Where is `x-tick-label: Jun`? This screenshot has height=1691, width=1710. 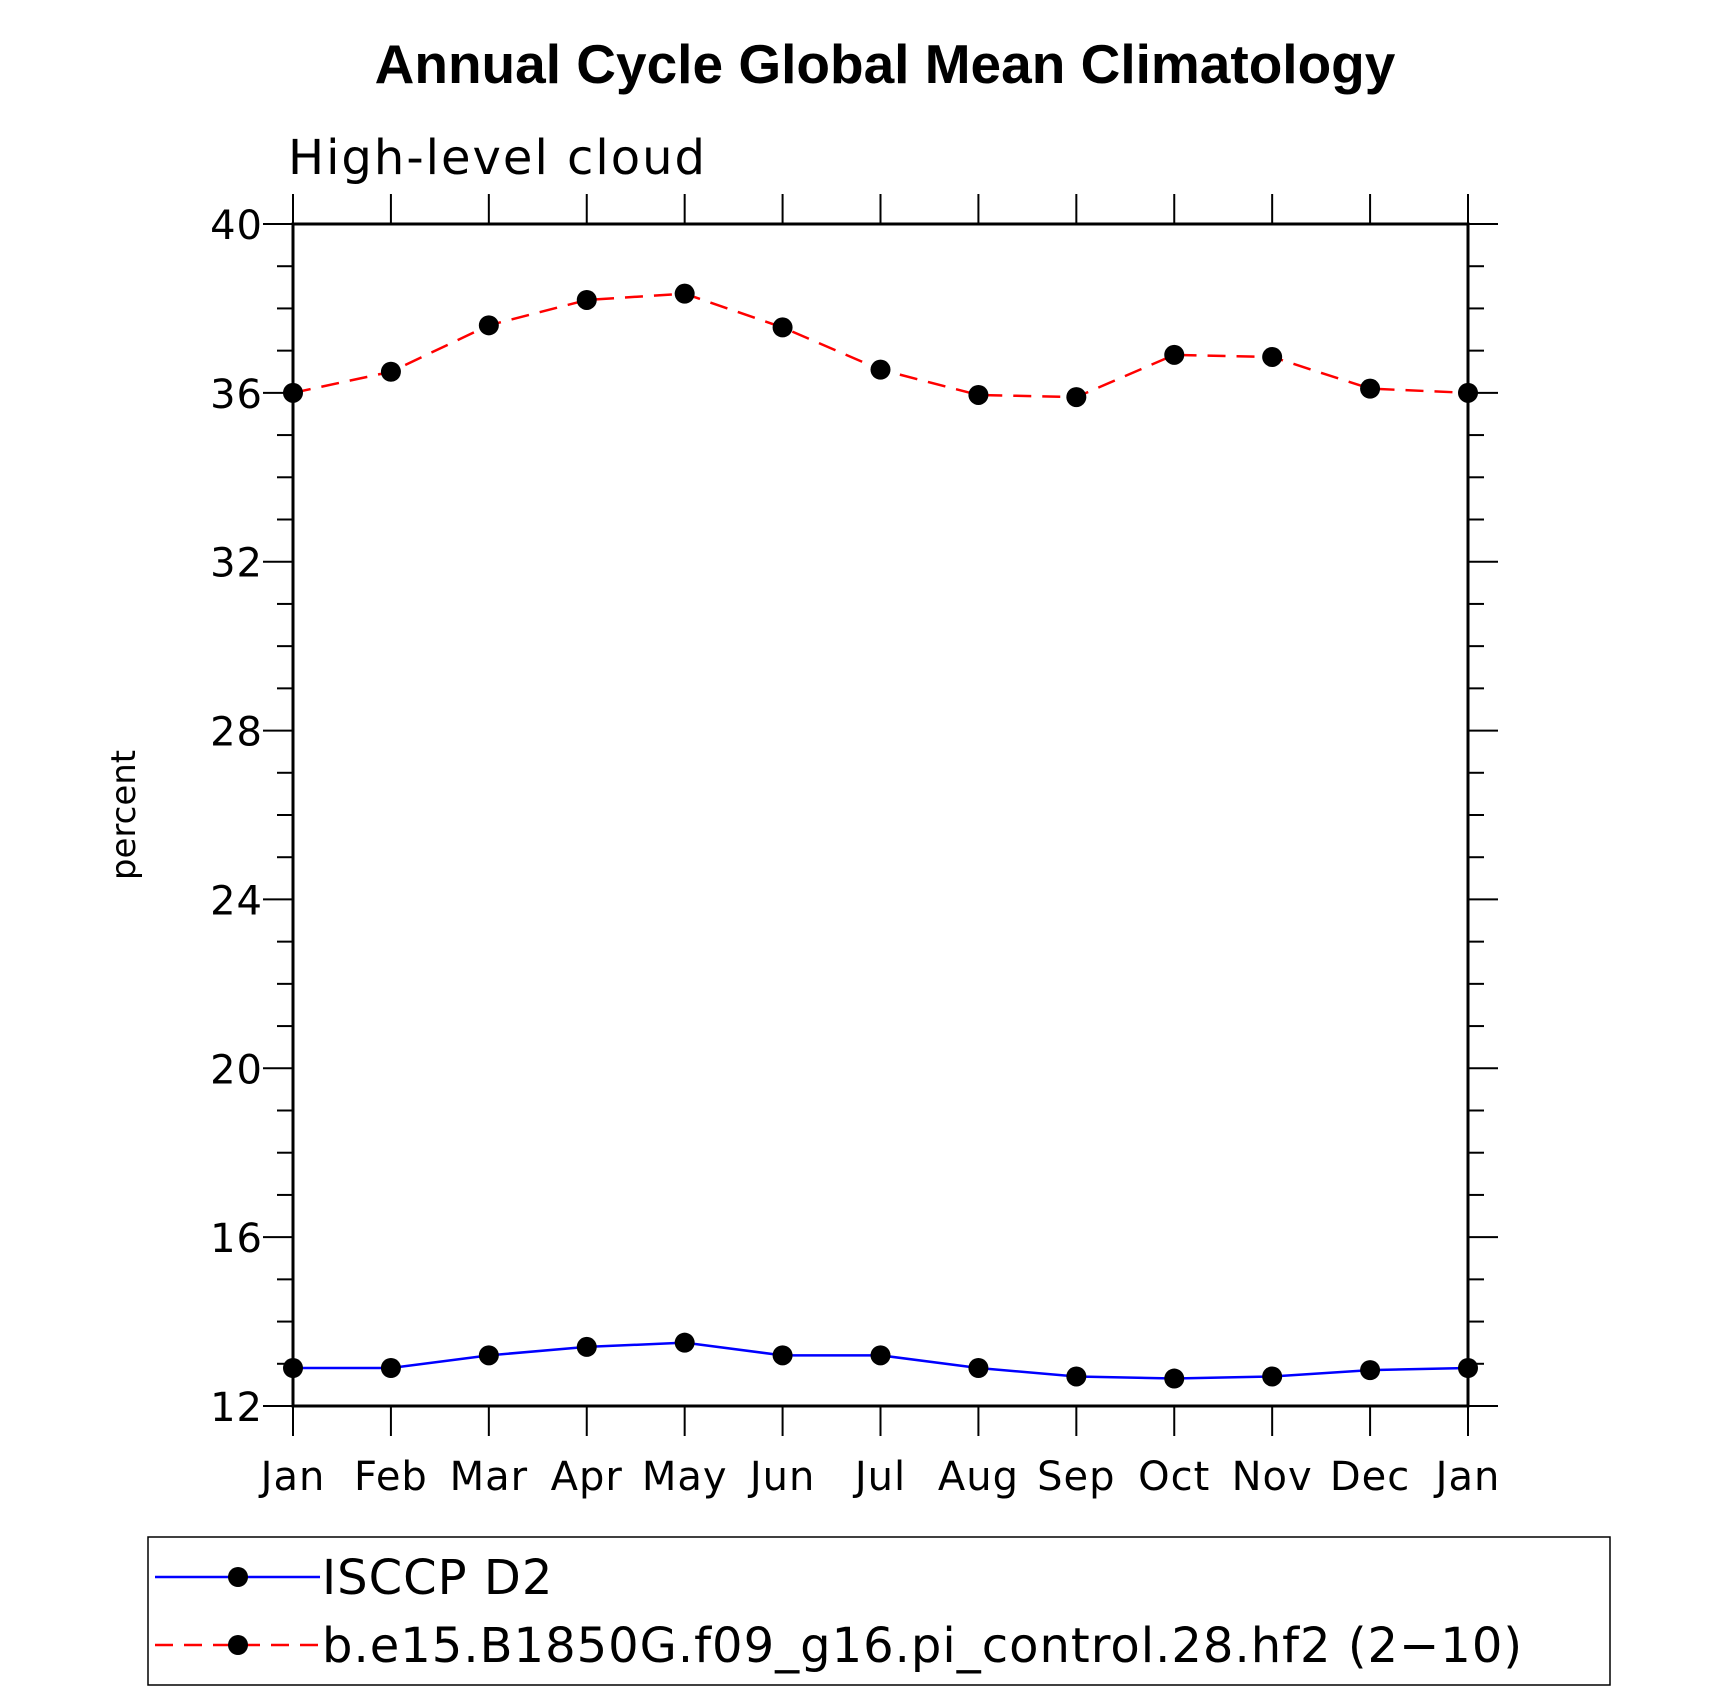 x-tick-label: Jun is located at coordinates (781, 1477).